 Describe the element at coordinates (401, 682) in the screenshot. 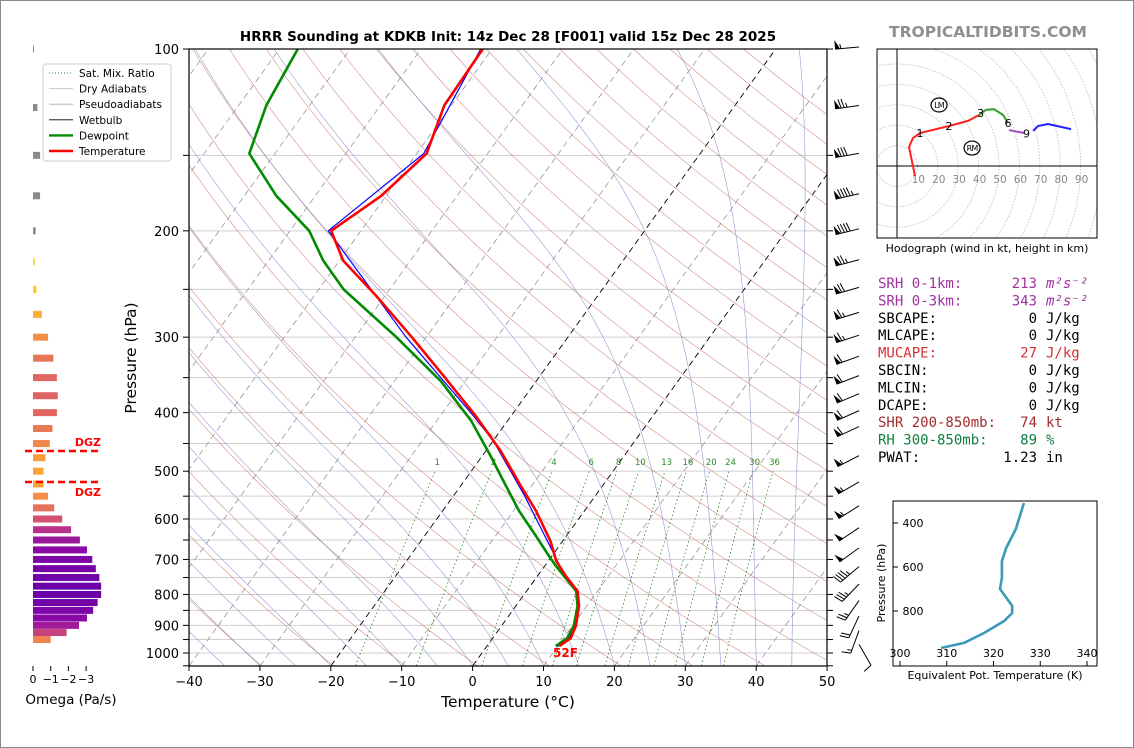

I see `x-tick-label: −10` at that location.